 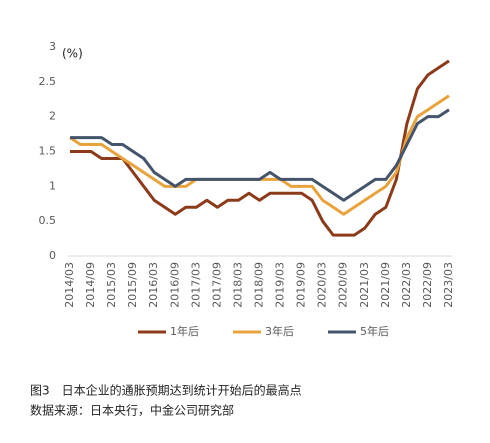 What do you see at coordinates (343, 285) in the screenshot?
I see `x-tick-label: 2020/09` at bounding box center [343, 285].